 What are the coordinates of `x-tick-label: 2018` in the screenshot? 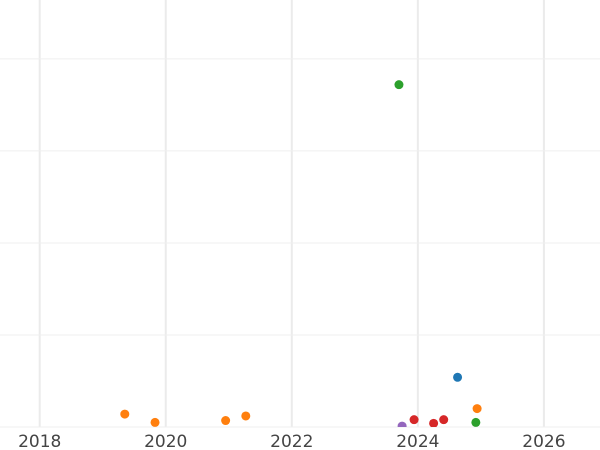 It's located at (39, 441).